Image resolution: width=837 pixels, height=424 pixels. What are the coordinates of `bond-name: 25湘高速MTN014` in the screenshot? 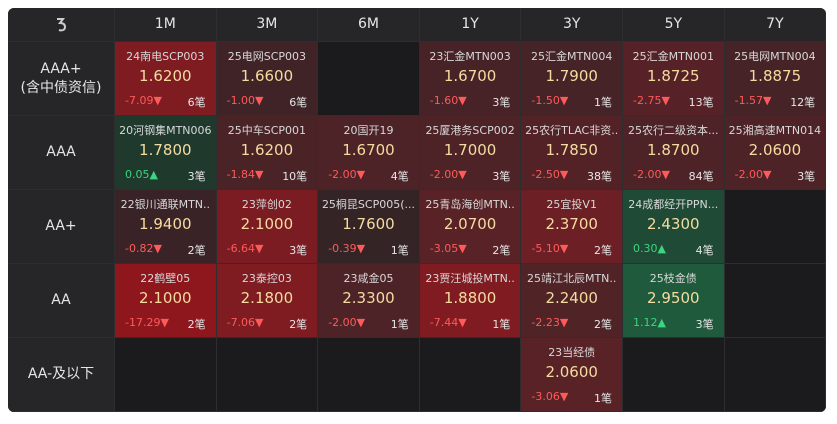 It's located at (775, 130).